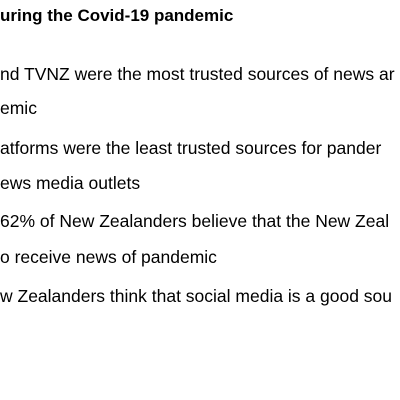 This screenshot has height=400, width=400. Describe the element at coordinates (70, 183) in the screenshot. I see `text-line-4: ews media outlets` at that location.